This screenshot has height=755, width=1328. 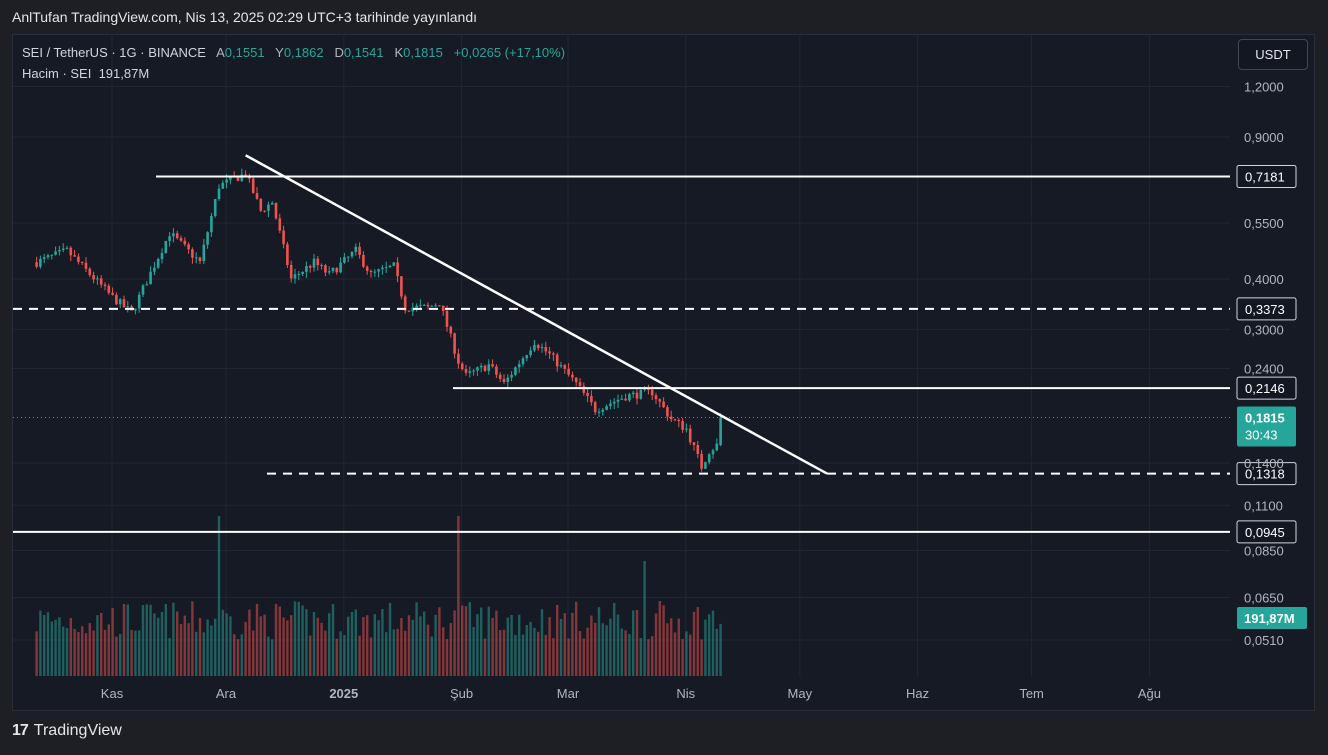 I want to click on volume-label: Hacim · SEI, so click(x=57, y=73).